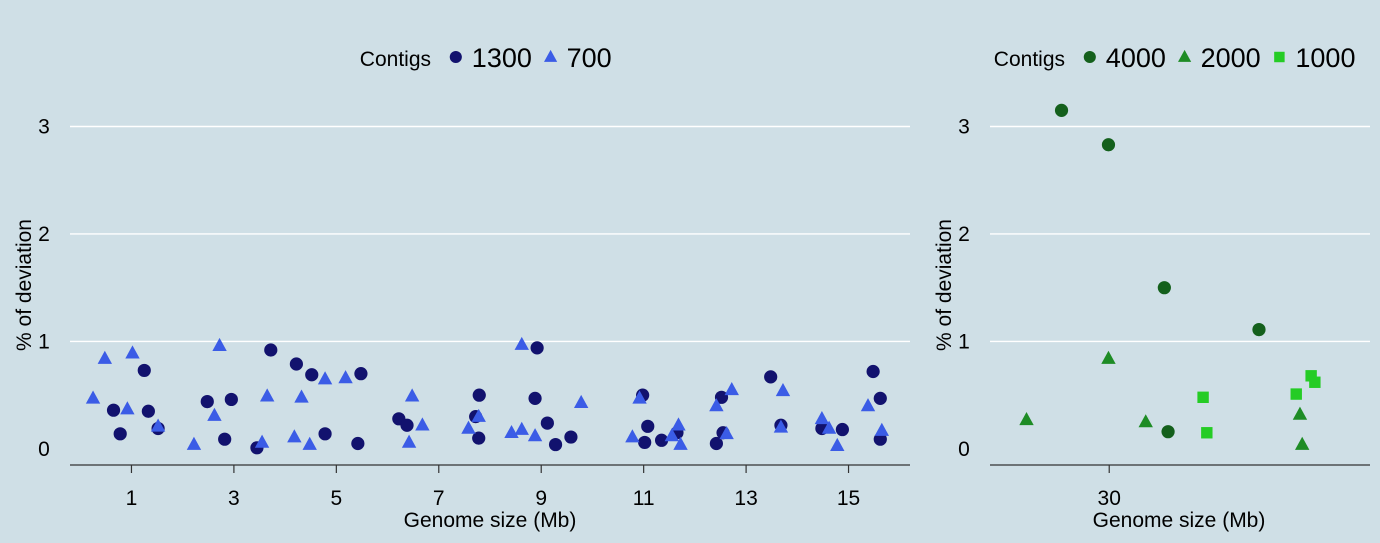  What do you see at coordinates (487, 395) in the screenshot?
I see `left-marks` at bounding box center [487, 395].